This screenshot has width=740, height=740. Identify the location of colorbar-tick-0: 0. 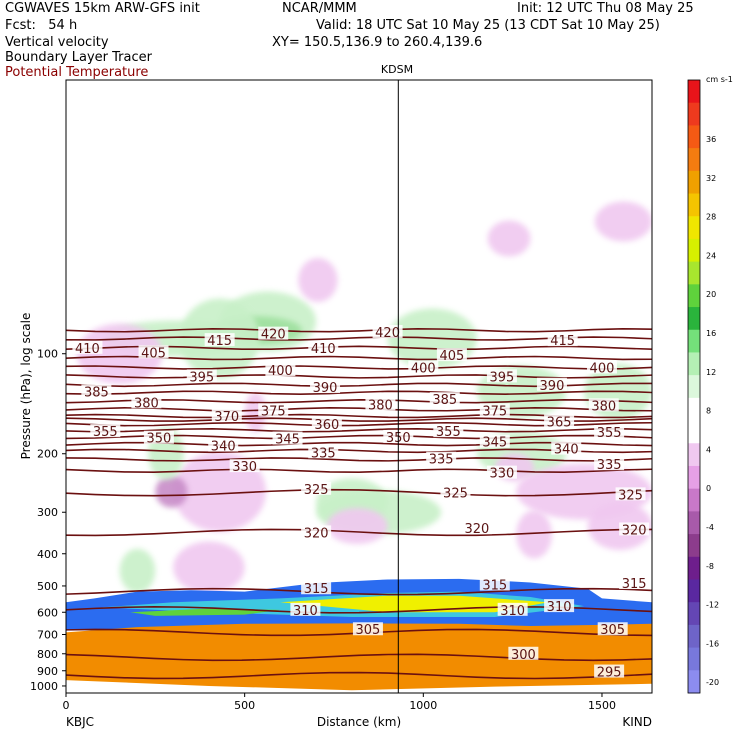
(708, 488).